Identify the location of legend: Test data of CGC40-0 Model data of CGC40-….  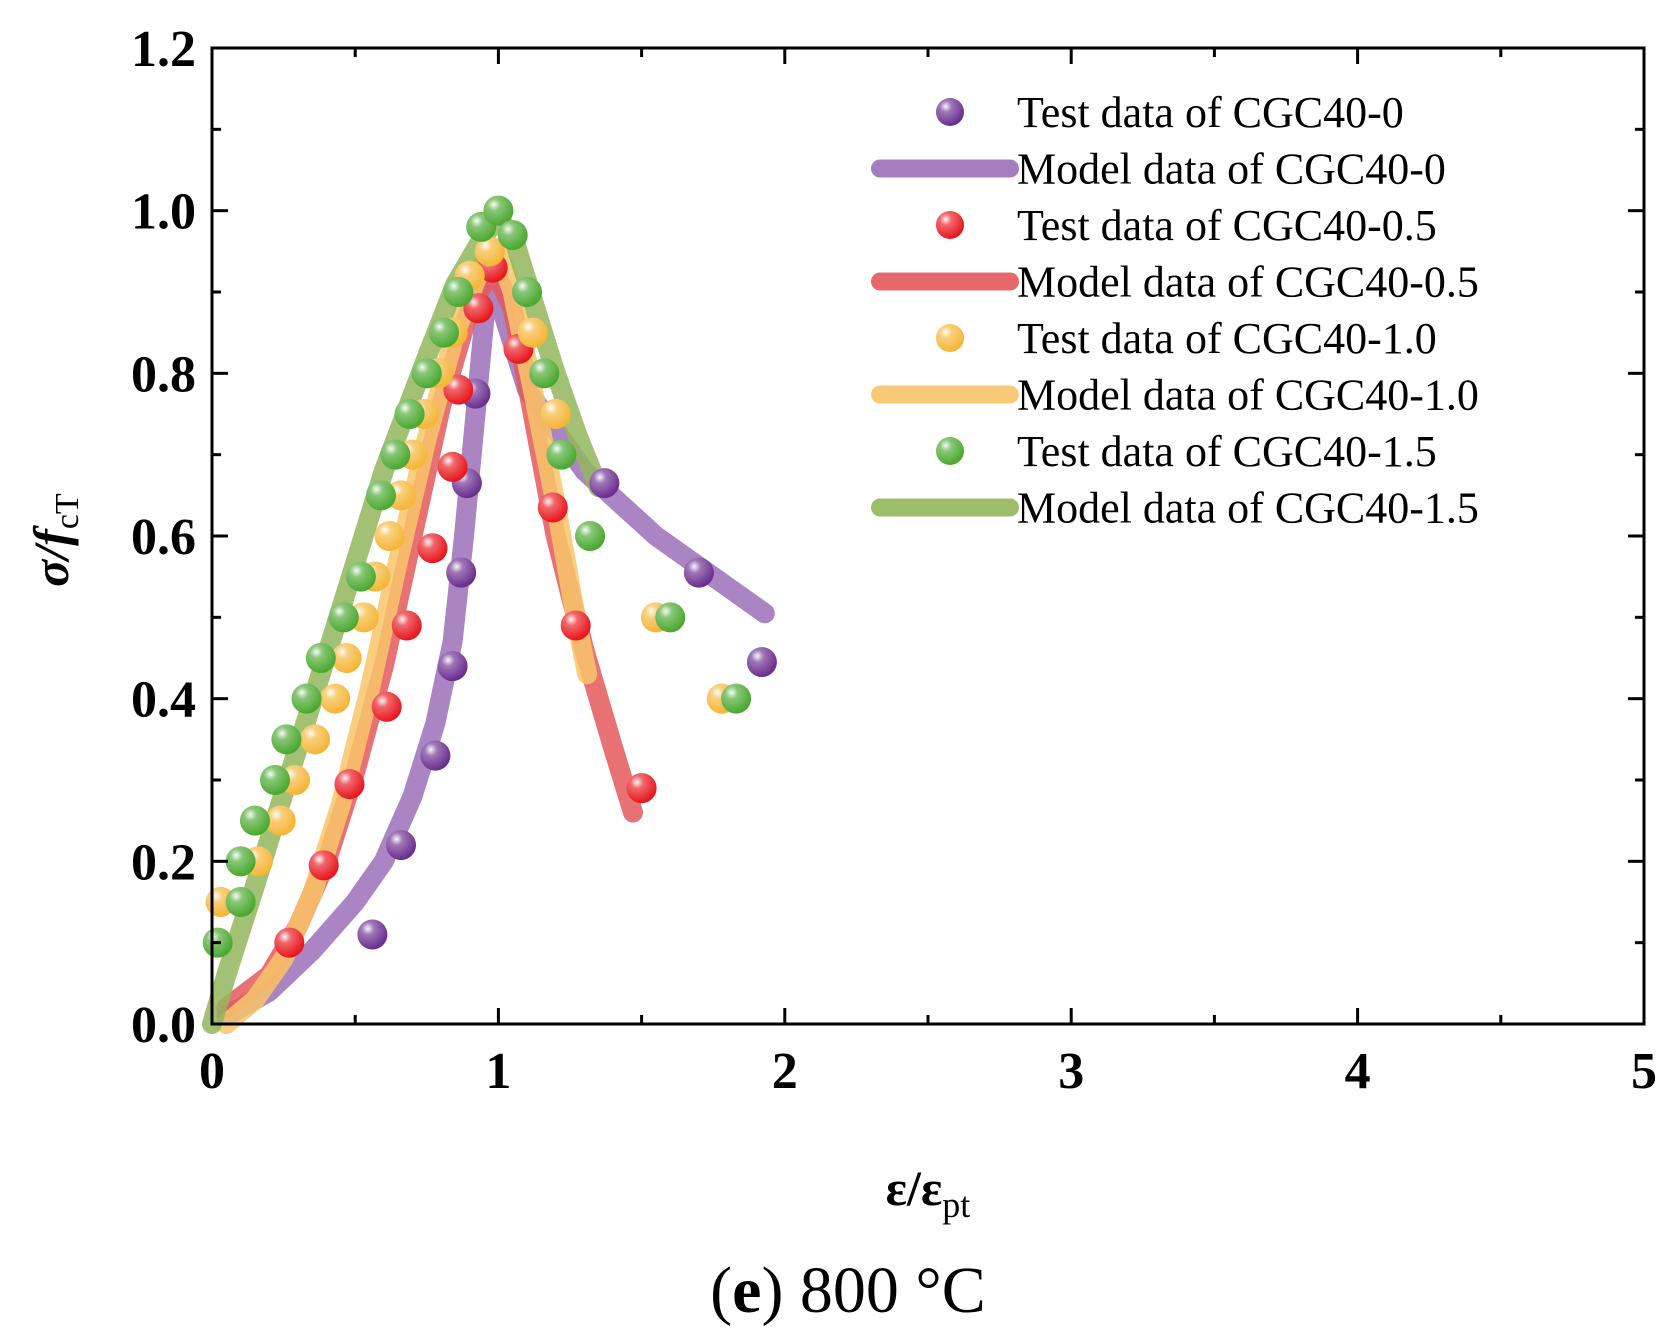
(1175, 310).